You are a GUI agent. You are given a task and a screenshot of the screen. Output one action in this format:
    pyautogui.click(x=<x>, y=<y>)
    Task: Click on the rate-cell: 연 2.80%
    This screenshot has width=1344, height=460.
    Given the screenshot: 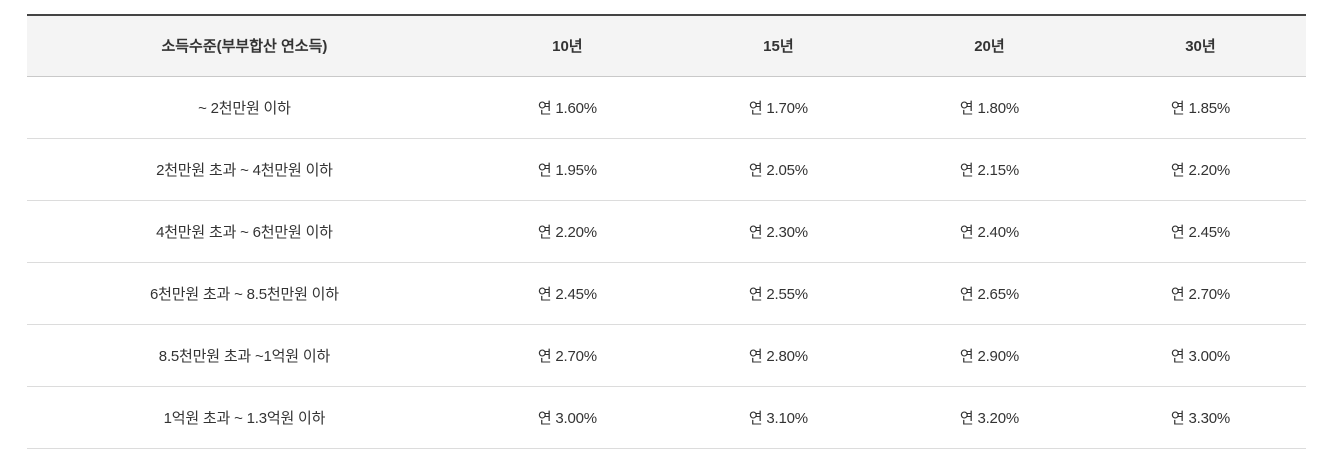 What is the action you would take?
    pyautogui.click(x=778, y=355)
    